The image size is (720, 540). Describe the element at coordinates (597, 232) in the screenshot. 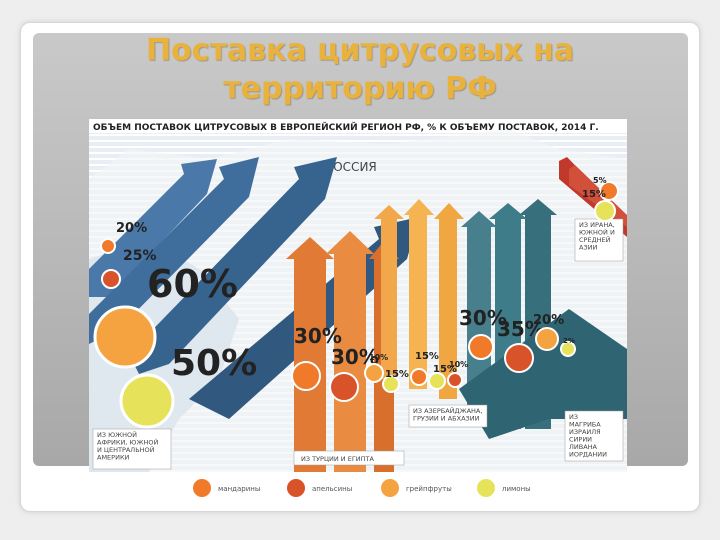

I see `label-iran-text-line: ЮЖНОЙ И` at that location.